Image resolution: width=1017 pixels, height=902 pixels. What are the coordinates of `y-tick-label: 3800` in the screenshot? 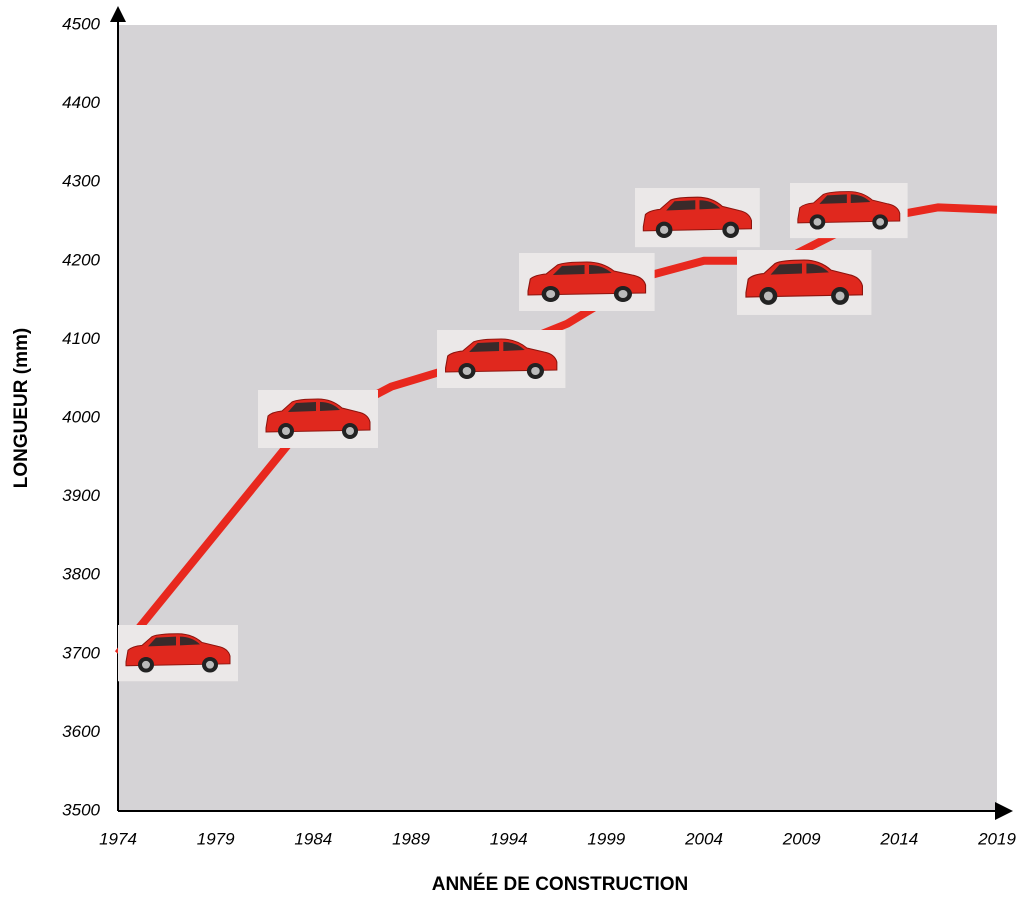 It's located at (81, 574).